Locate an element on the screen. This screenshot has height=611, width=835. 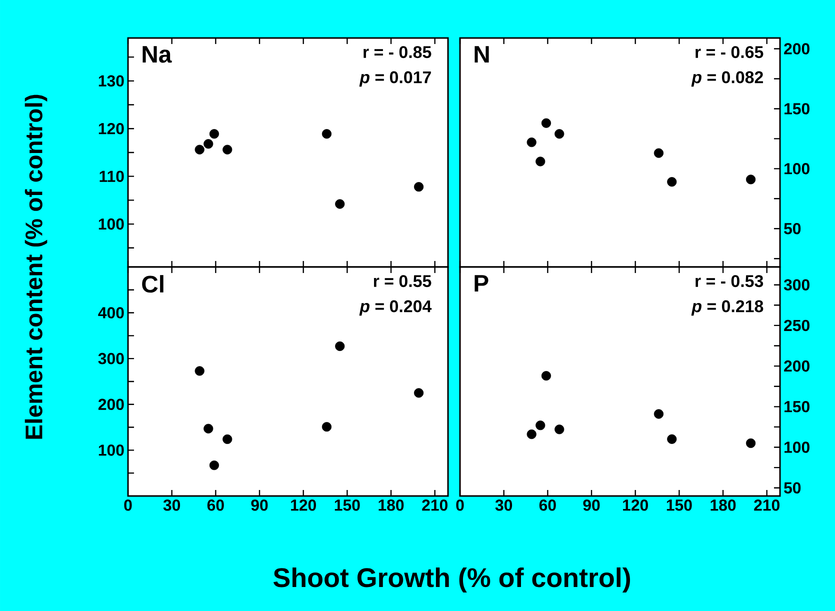
chart-title: P is located at coordinates (481, 283).